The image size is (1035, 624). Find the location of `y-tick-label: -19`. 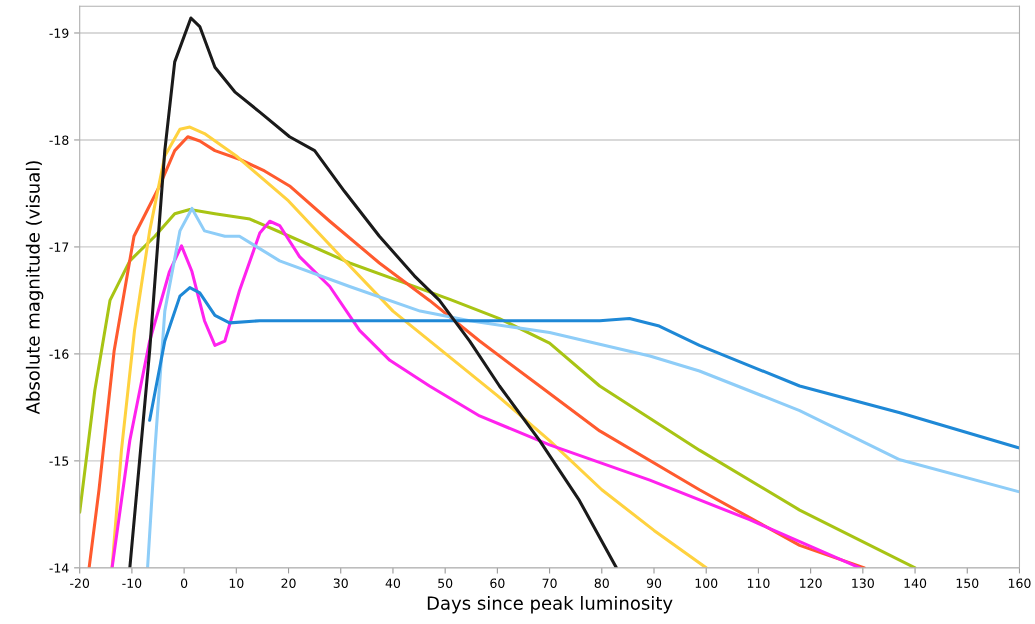

y-tick-label: -19 is located at coordinates (59, 33).